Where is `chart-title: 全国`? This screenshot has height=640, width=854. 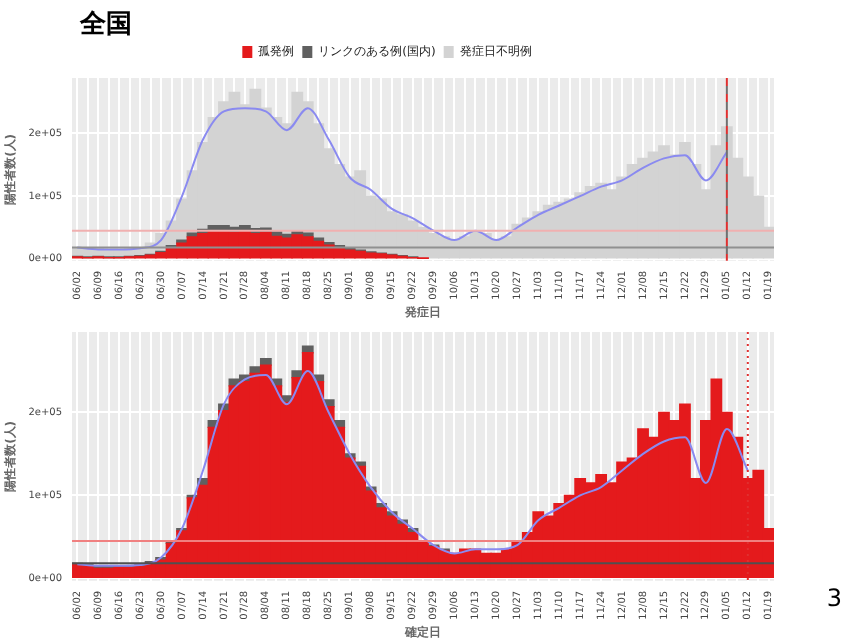
chart-title: 全国 is located at coordinates (106, 24).